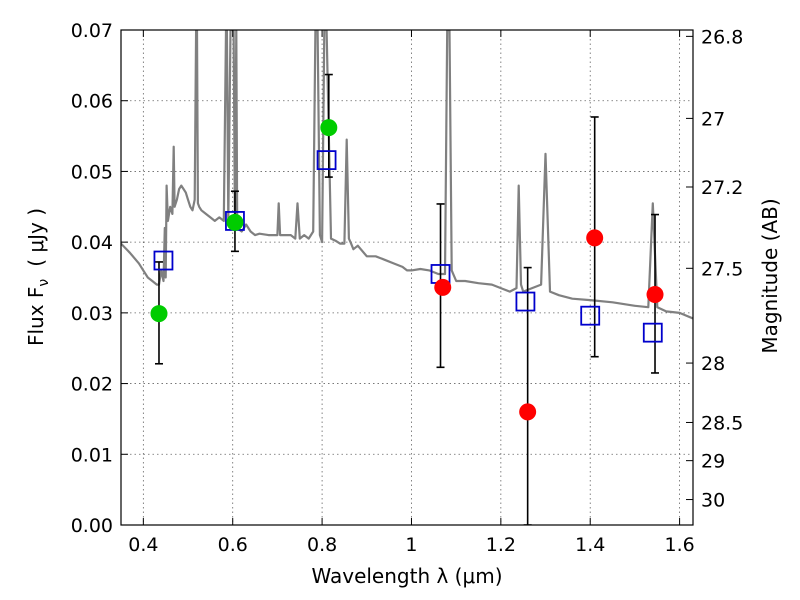 This screenshot has width=800, height=600. I want to click on y-axis-label-main: Flux F, so click(36, 316).